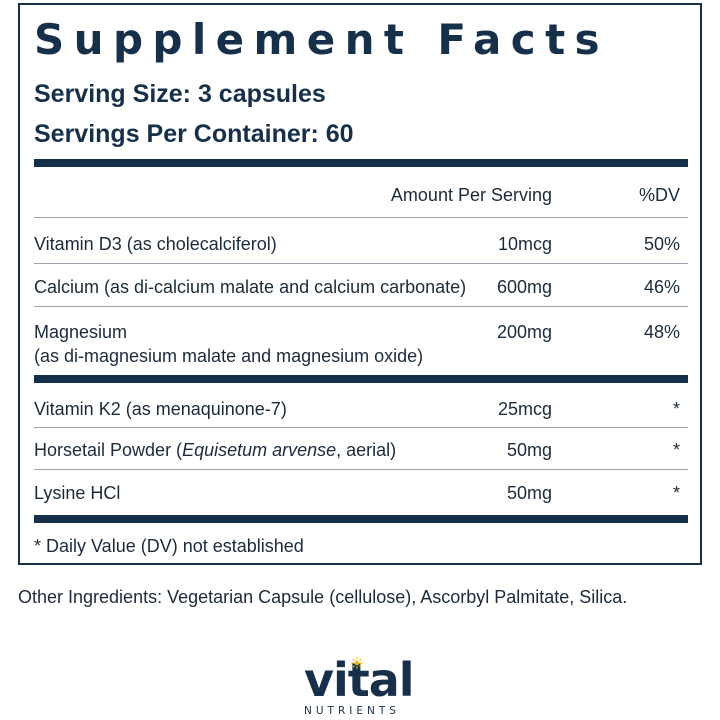 This screenshot has height=720, width=720. Describe the element at coordinates (524, 409) in the screenshot. I see `nutrient-amount: 25mcg` at that location.